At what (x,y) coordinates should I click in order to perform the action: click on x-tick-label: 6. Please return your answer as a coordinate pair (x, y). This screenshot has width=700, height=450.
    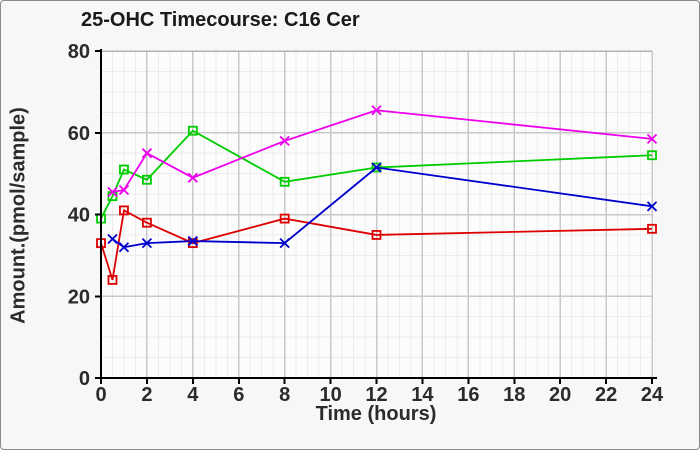
    Looking at the image, I should click on (238, 395).